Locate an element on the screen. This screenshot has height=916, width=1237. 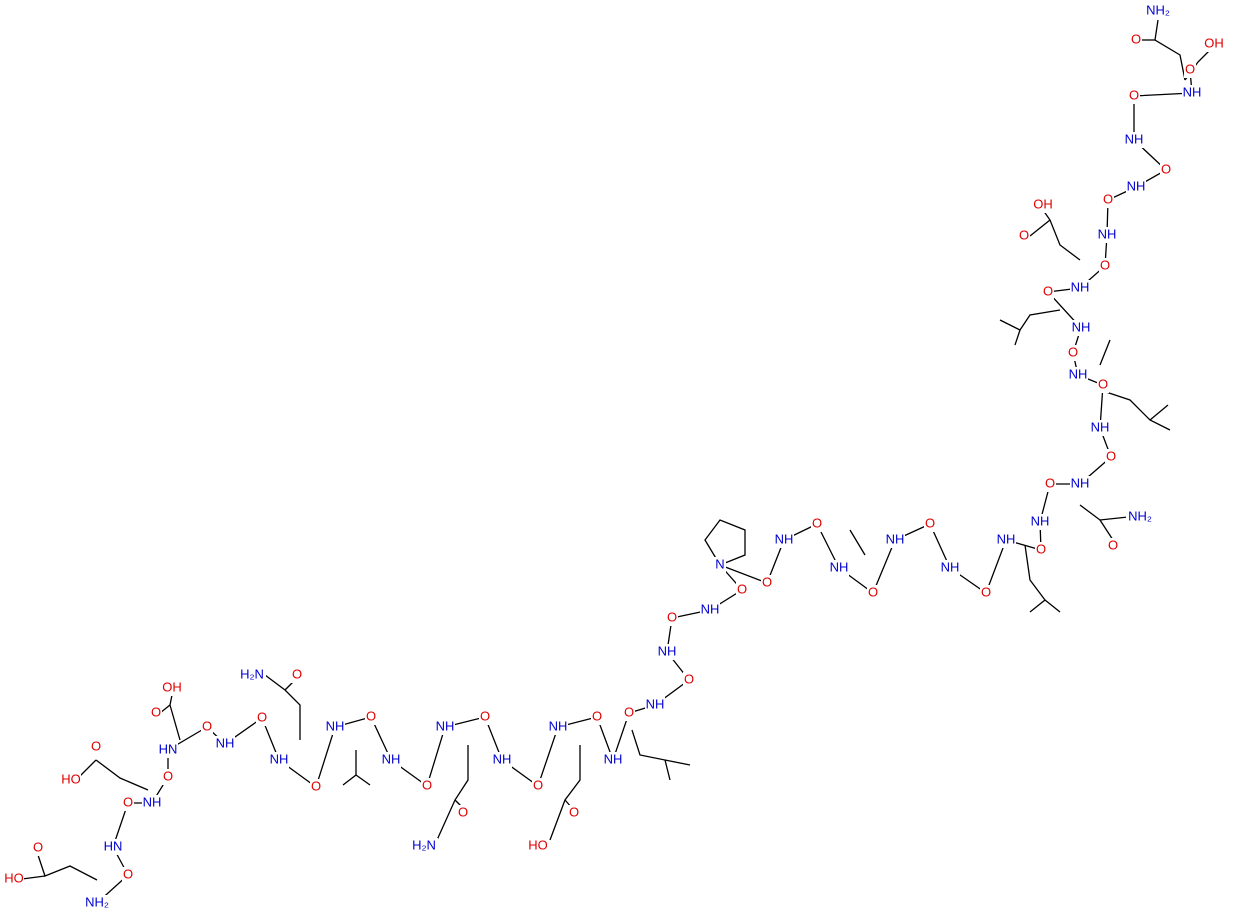
atom-label: H₂N is located at coordinates (424, 844).